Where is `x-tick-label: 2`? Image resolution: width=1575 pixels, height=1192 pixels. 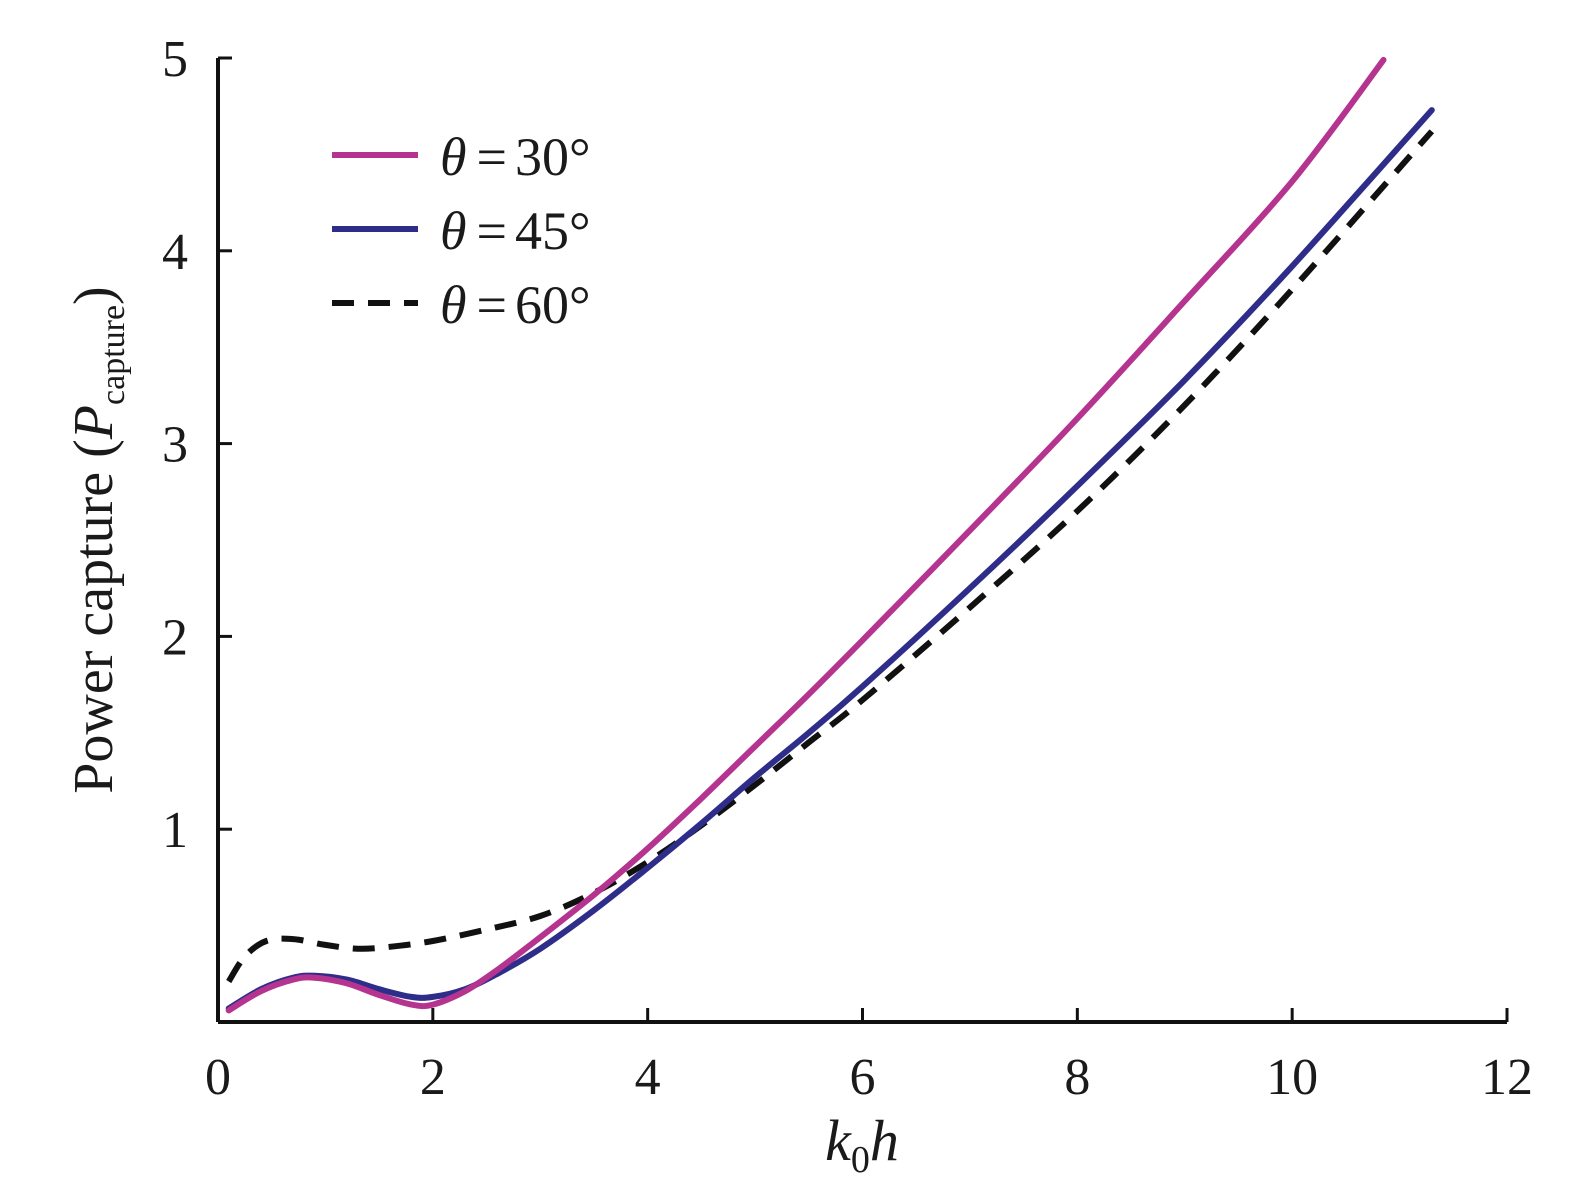 x-tick-label: 2 is located at coordinates (433, 1077).